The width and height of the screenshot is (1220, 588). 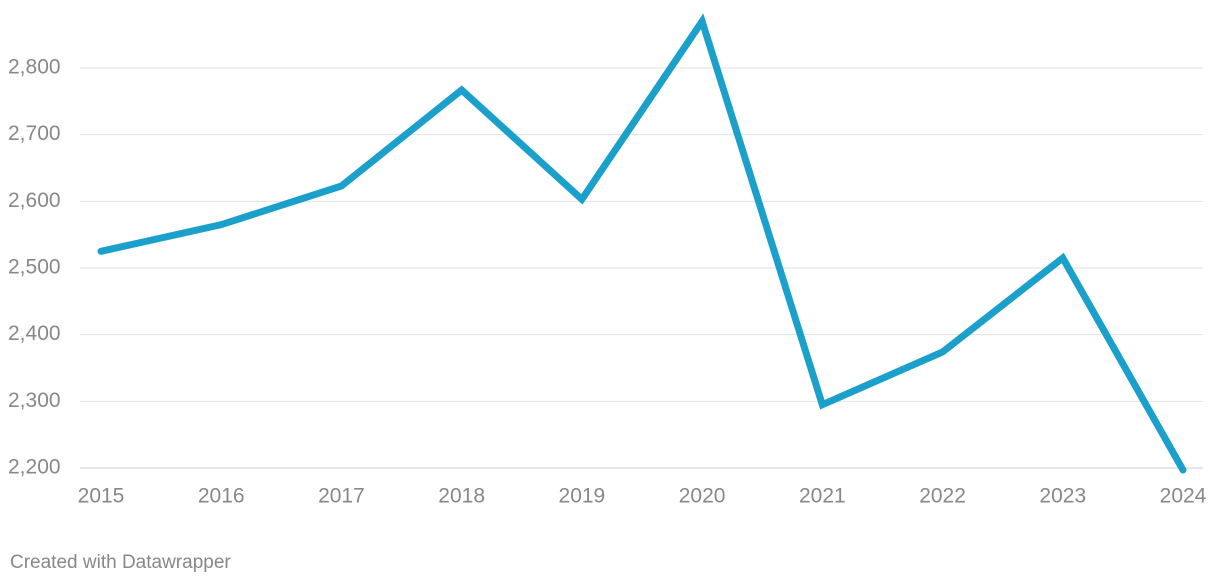 What do you see at coordinates (34, 267) in the screenshot?
I see `y-tick-label: 2,500` at bounding box center [34, 267].